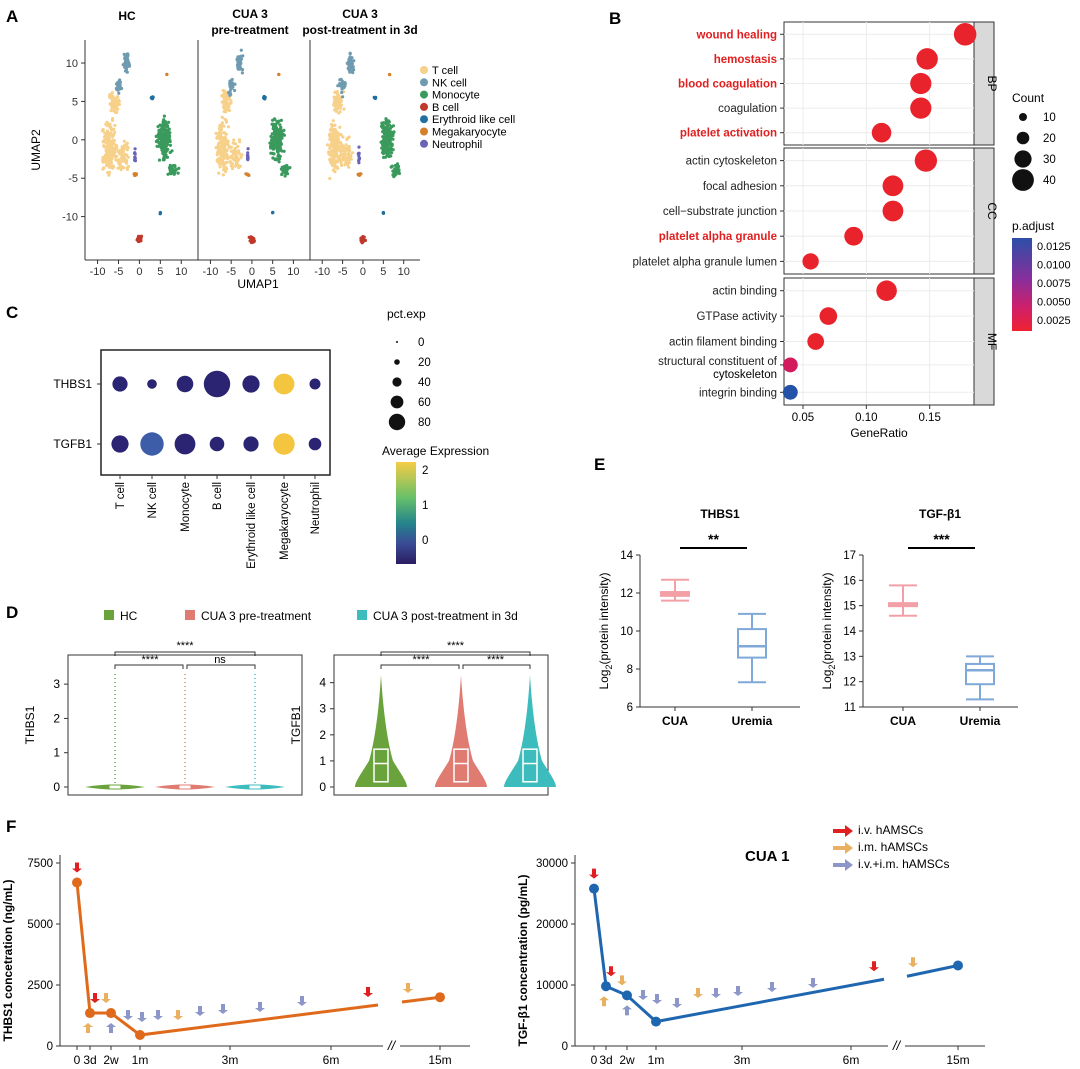 The image size is (1080, 1069). What do you see at coordinates (1022, 284) in the screenshot?
I see `go-padj-colorbar` at bounding box center [1022, 284].